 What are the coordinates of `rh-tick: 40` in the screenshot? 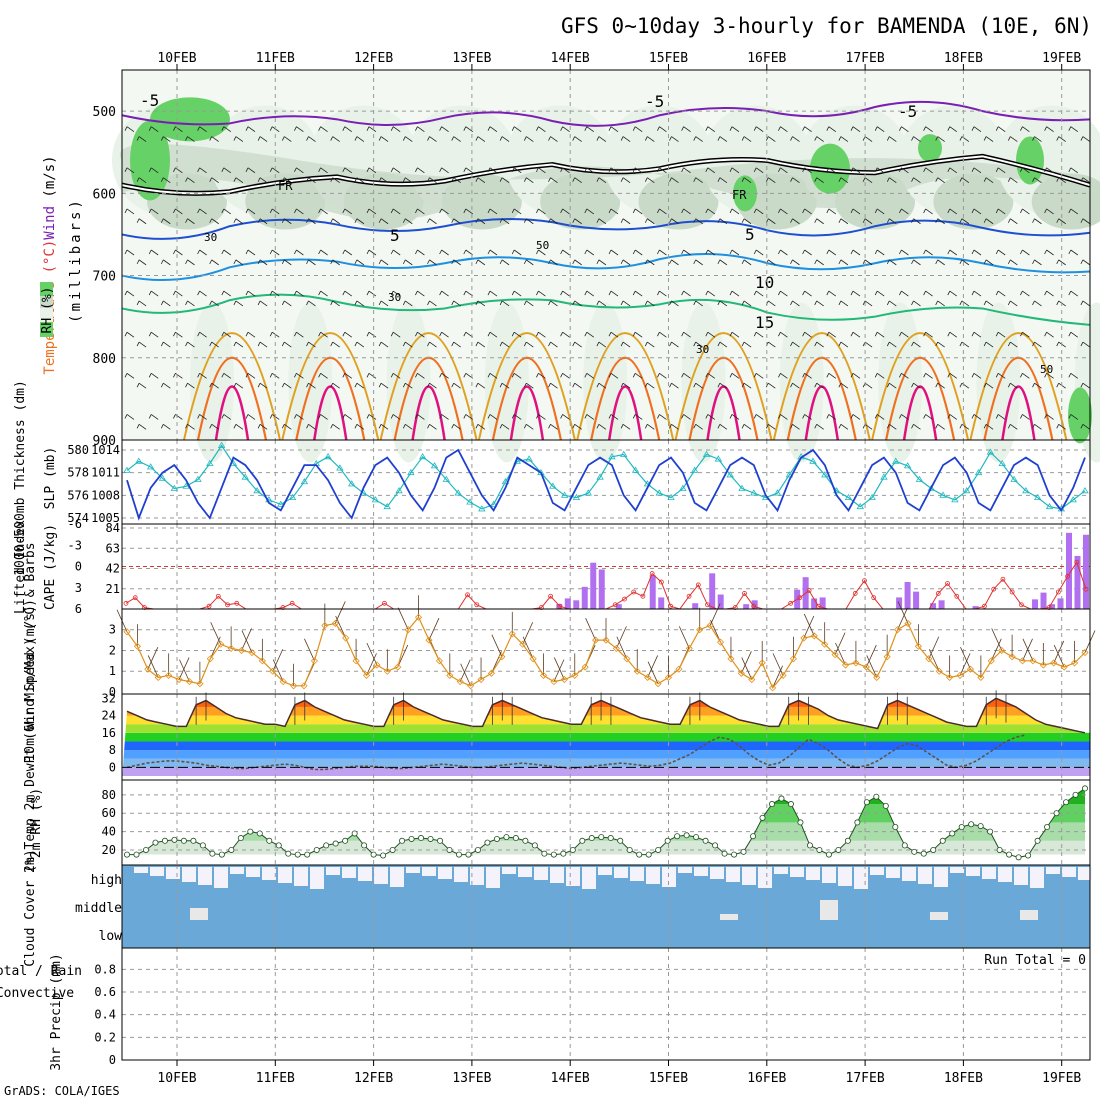 It's located at (109, 832).